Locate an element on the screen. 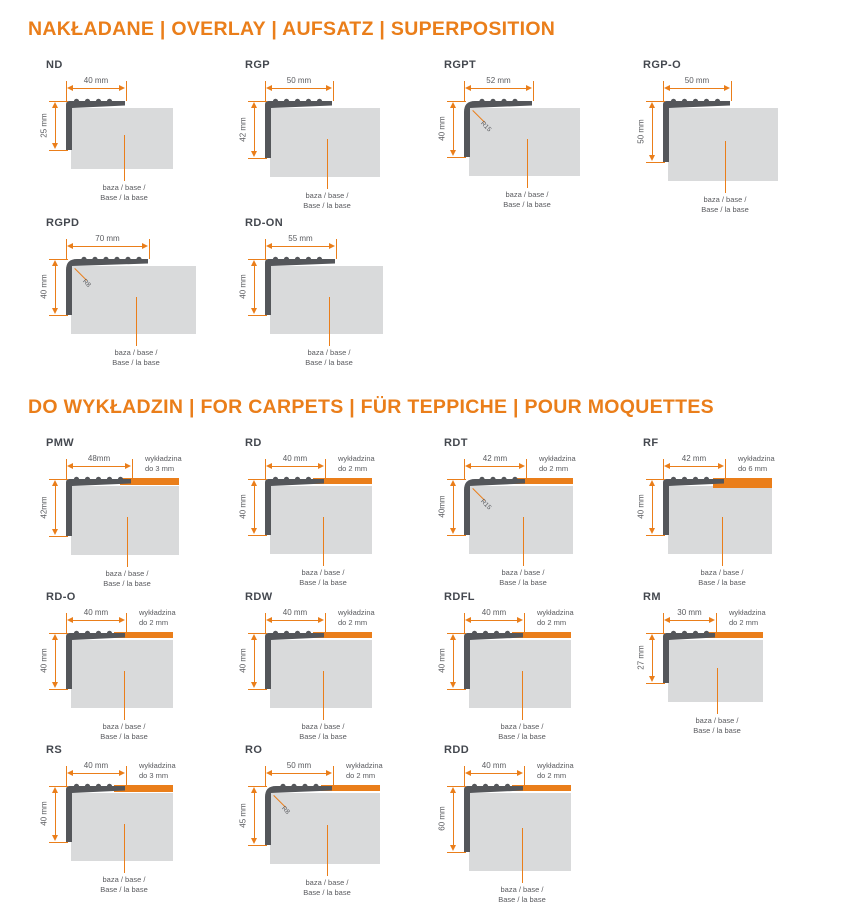 The image size is (852, 907). profile-name: RD-O is located at coordinates (61, 597).